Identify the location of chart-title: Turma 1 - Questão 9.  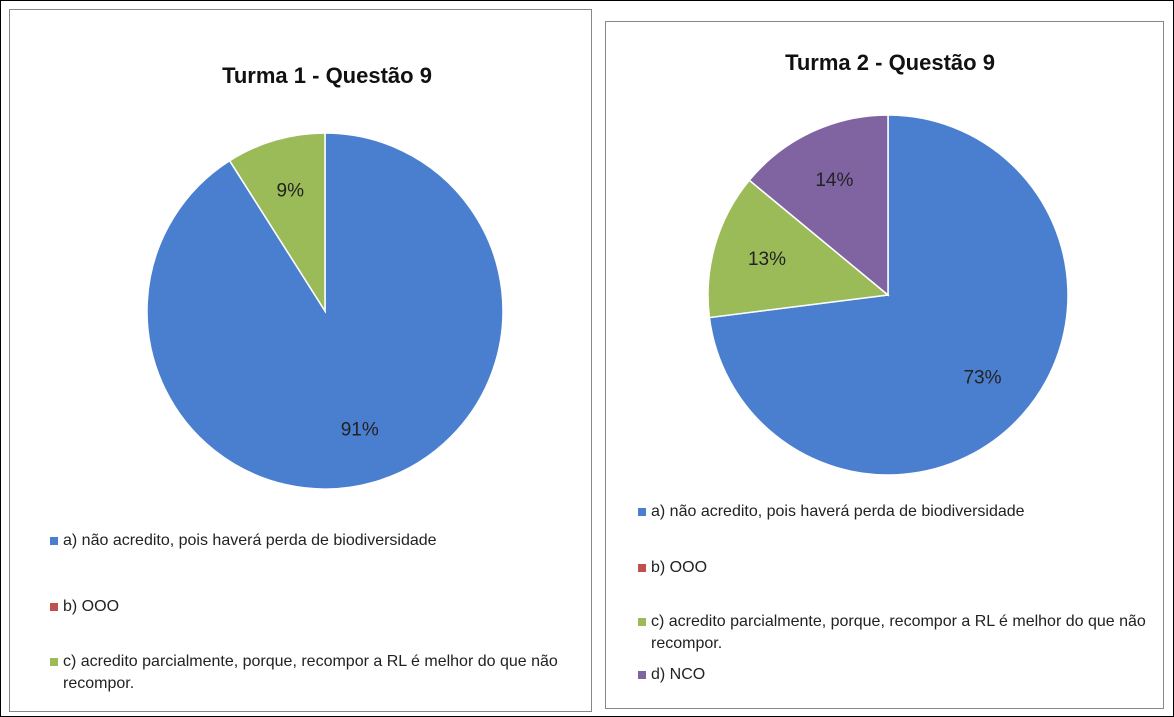
(327, 75).